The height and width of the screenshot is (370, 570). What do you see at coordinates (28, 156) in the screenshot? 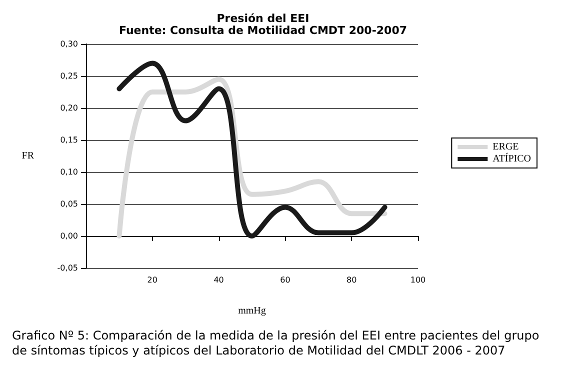
I see `y-axis-title: FR` at bounding box center [28, 156].